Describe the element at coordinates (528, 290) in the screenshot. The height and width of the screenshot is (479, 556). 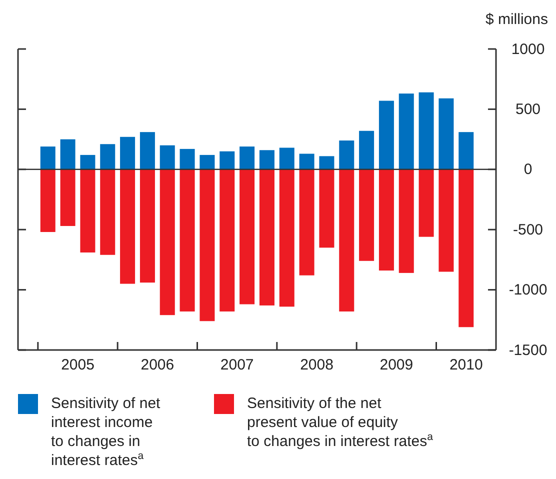
I see `y-tick-label: -1000` at that location.